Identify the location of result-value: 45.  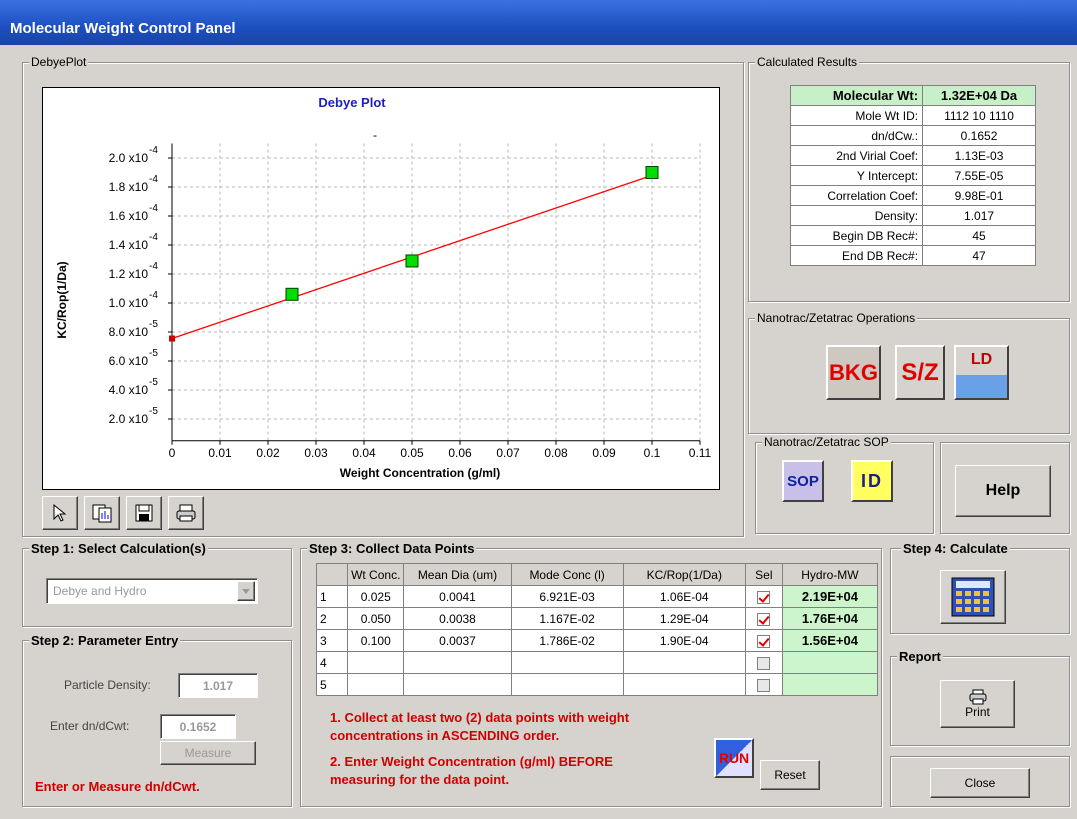
(979, 235).